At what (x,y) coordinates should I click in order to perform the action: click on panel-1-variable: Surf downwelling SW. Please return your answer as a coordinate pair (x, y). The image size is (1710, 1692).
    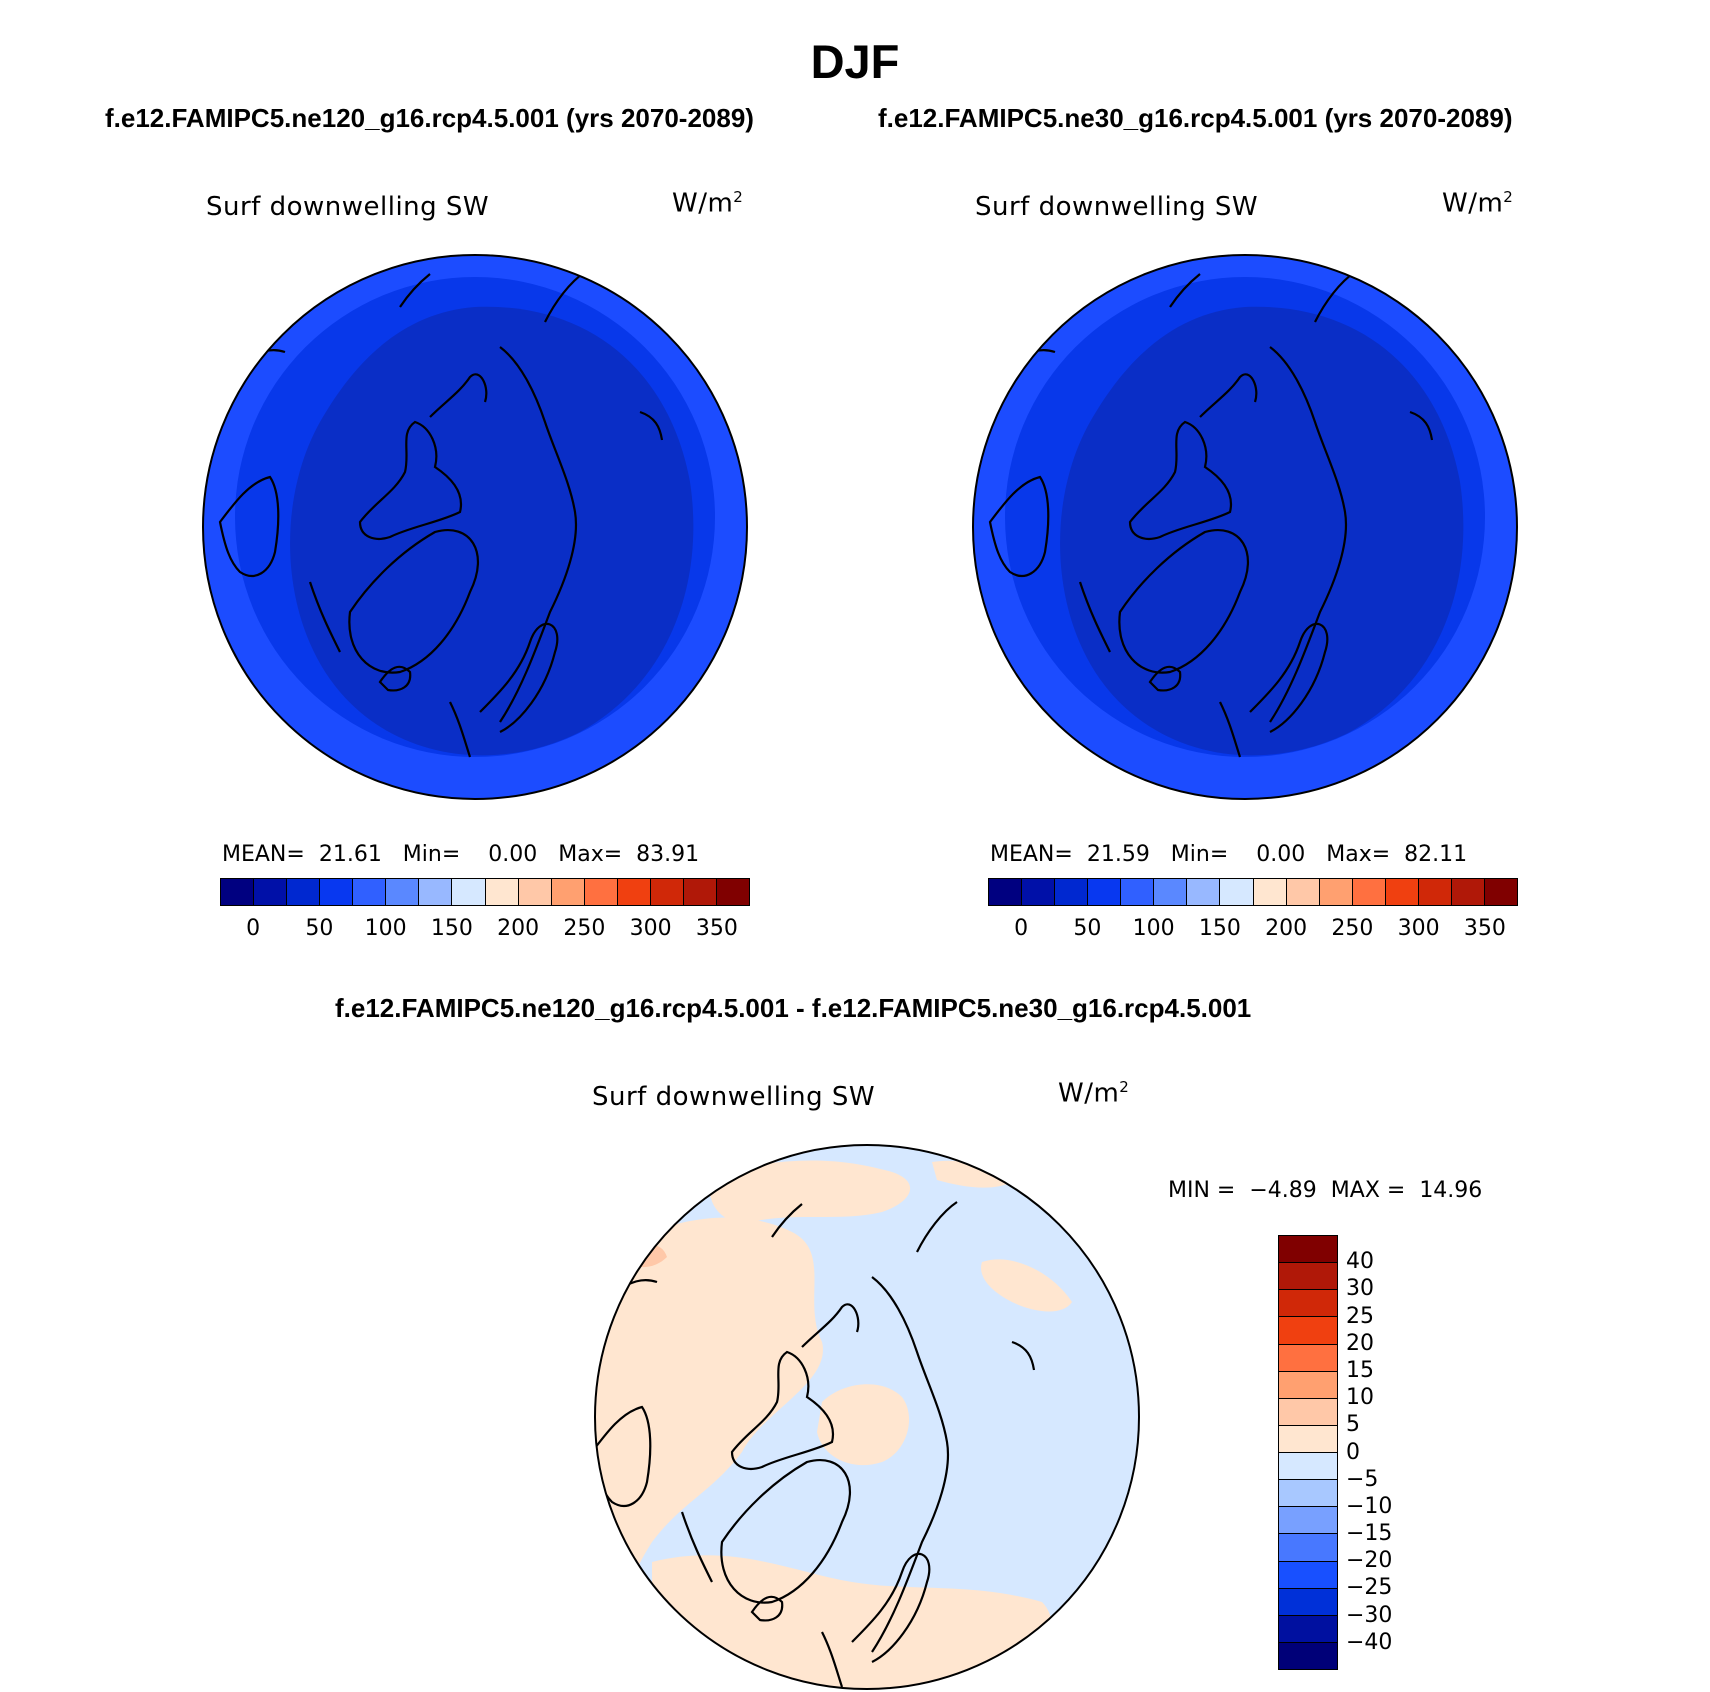
    Looking at the image, I should click on (348, 207).